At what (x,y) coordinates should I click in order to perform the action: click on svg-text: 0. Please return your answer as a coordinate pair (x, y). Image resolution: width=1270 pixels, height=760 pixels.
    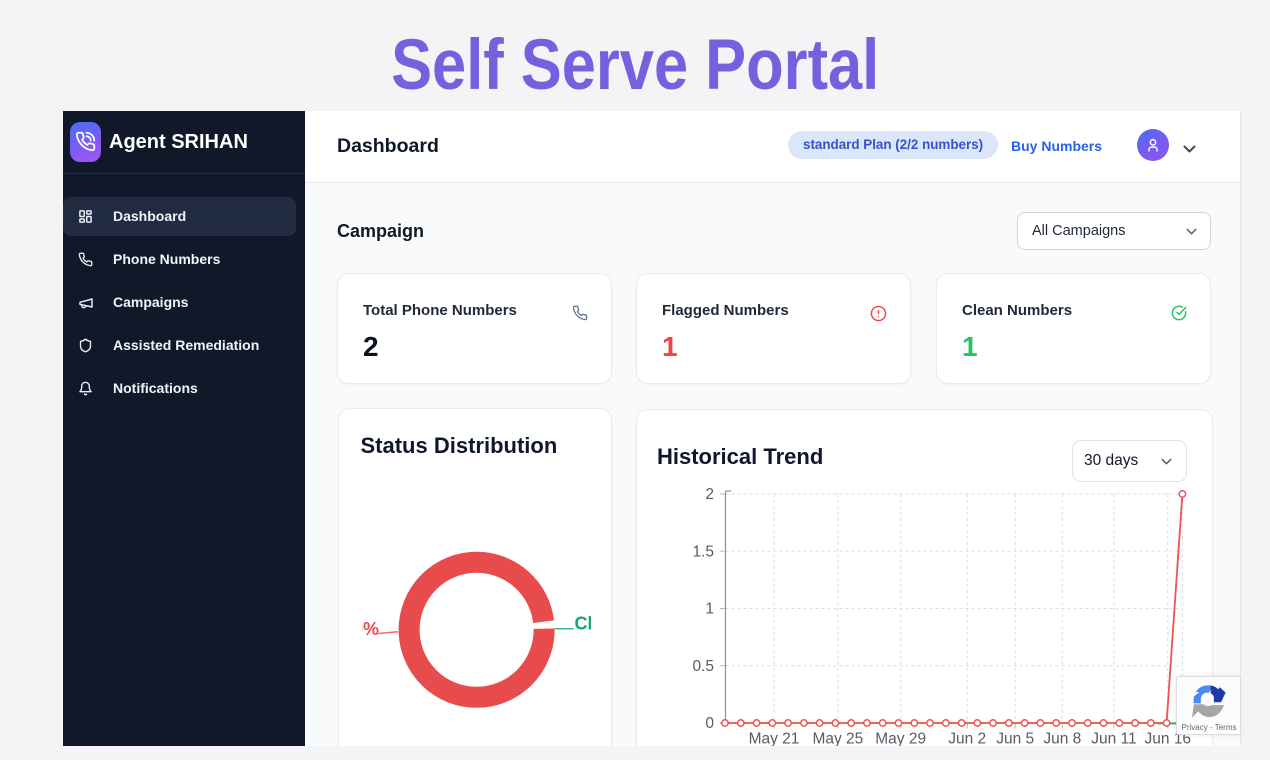
    Looking at the image, I should click on (709, 723).